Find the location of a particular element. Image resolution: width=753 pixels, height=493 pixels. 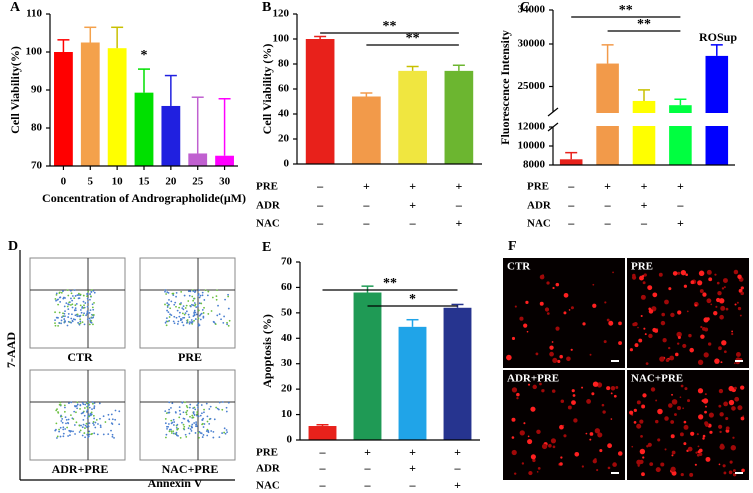

y-tick-label: 80 is located at coordinates (37, 128).